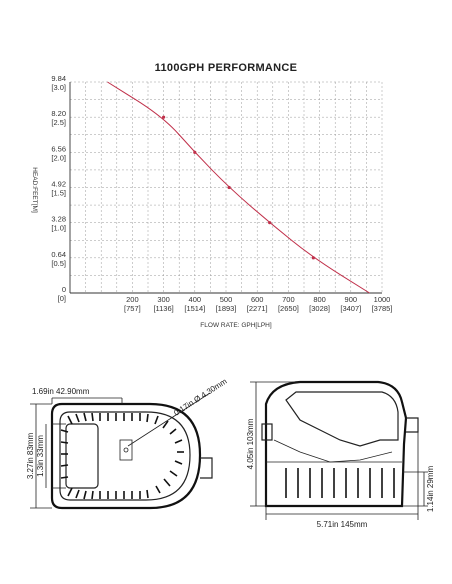 The height and width of the screenshot is (584, 452). Describe the element at coordinates (30, 456) in the screenshot. I see `dim-left-height: 3.27in 83mm` at that location.